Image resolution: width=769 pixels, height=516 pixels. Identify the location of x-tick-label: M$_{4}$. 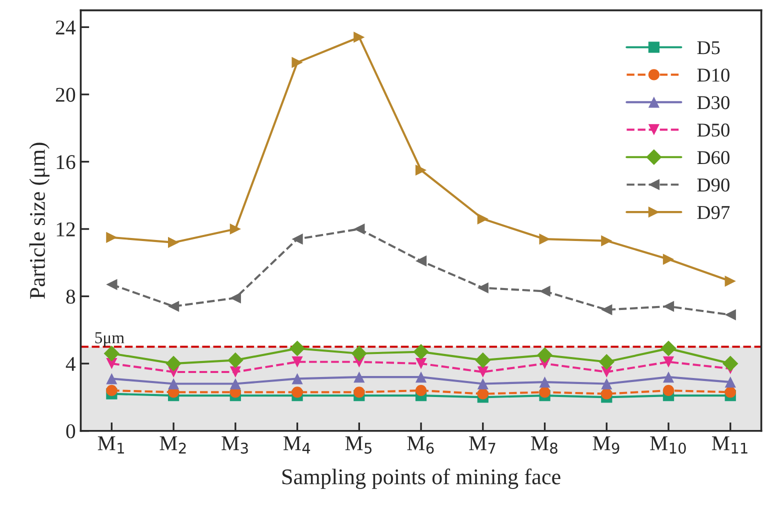
(297, 445).